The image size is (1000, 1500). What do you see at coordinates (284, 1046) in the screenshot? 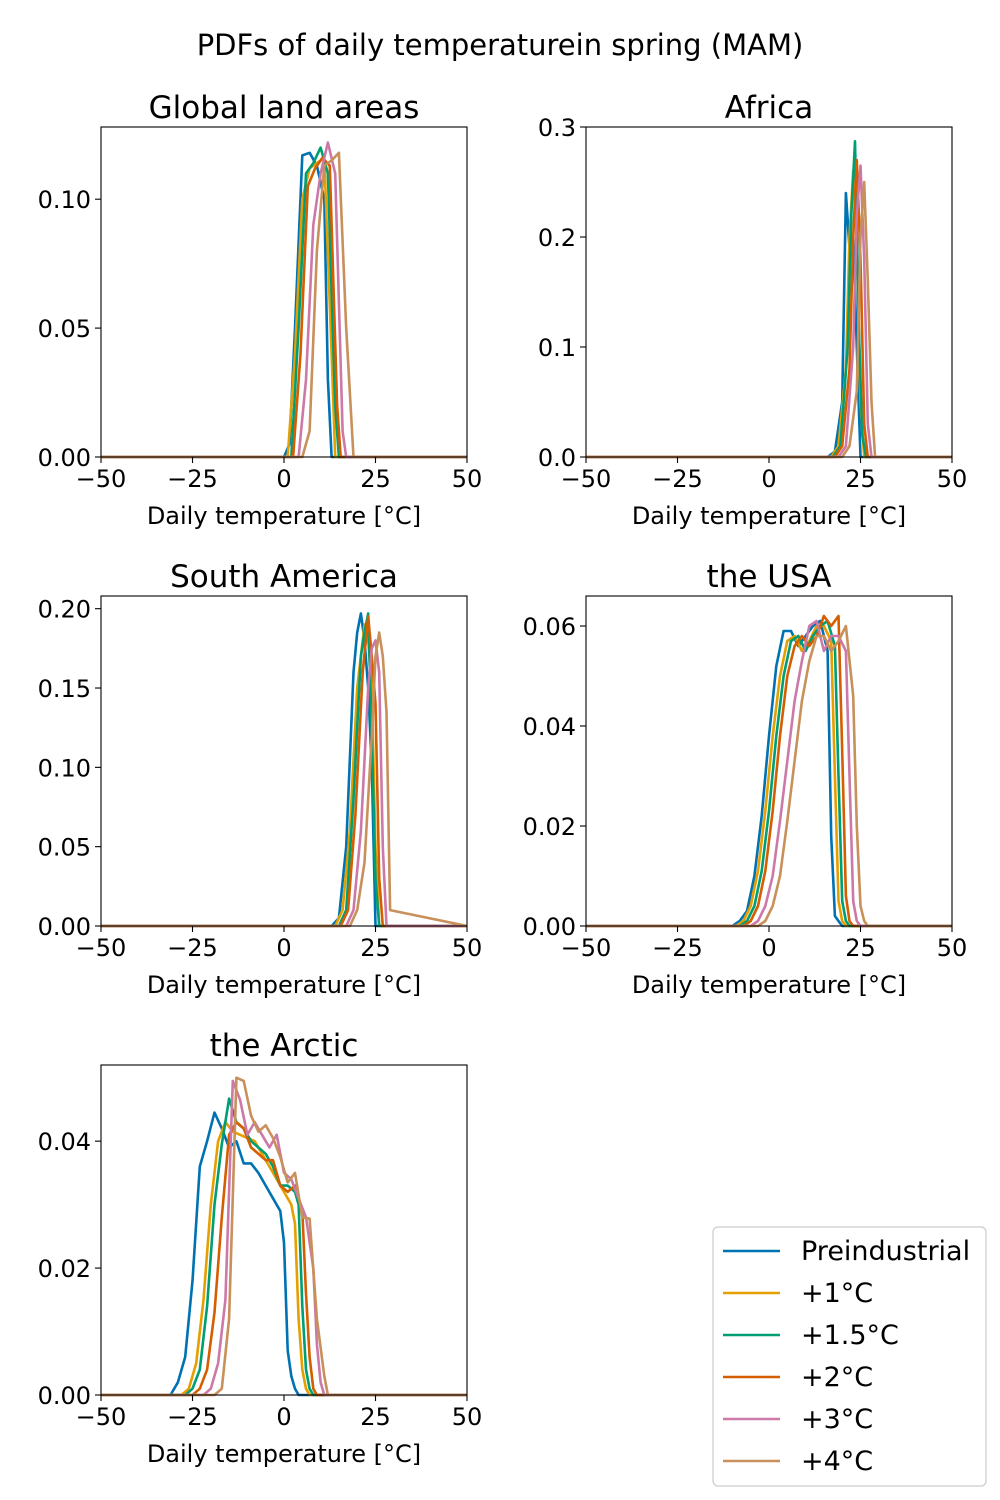
I see `chart-title: the Arctic` at bounding box center [284, 1046].